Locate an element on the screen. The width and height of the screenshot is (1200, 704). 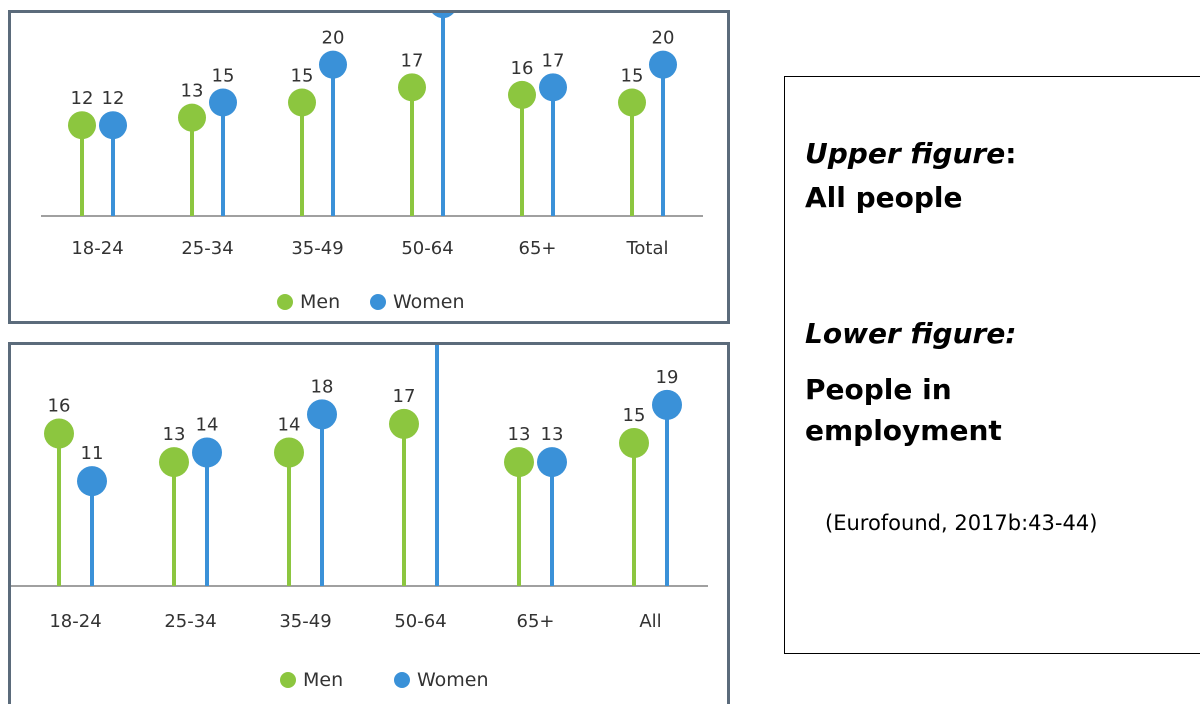
women-value-label: 19 is located at coordinates (667, 377).